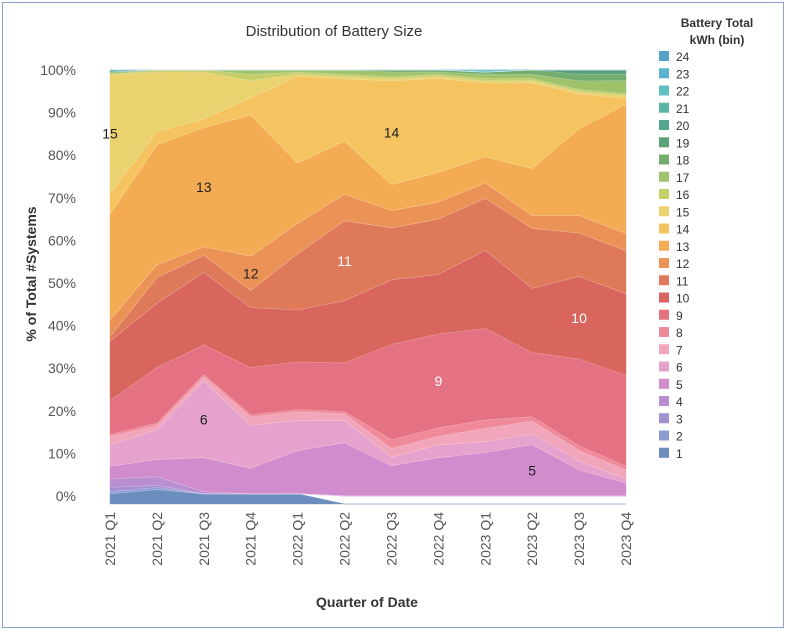 The width and height of the screenshot is (788, 633). What do you see at coordinates (392, 133) in the screenshot?
I see `area-label-14: 14` at bounding box center [392, 133].